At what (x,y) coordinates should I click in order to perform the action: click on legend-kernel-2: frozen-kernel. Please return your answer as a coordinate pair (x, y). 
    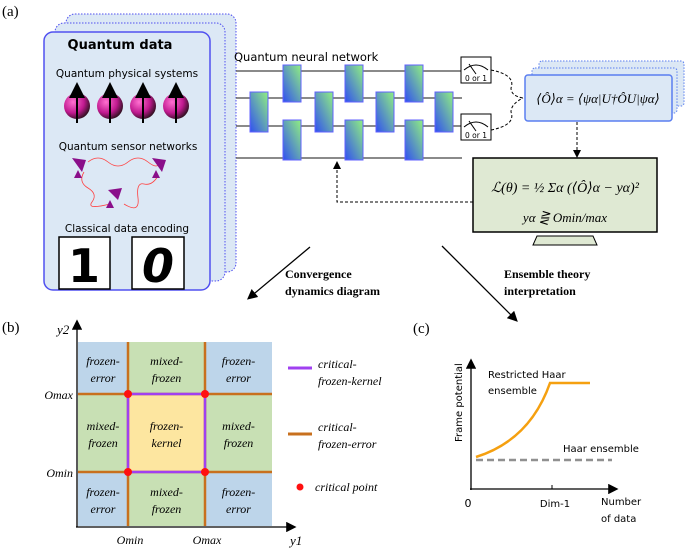
    Looking at the image, I should click on (350, 381).